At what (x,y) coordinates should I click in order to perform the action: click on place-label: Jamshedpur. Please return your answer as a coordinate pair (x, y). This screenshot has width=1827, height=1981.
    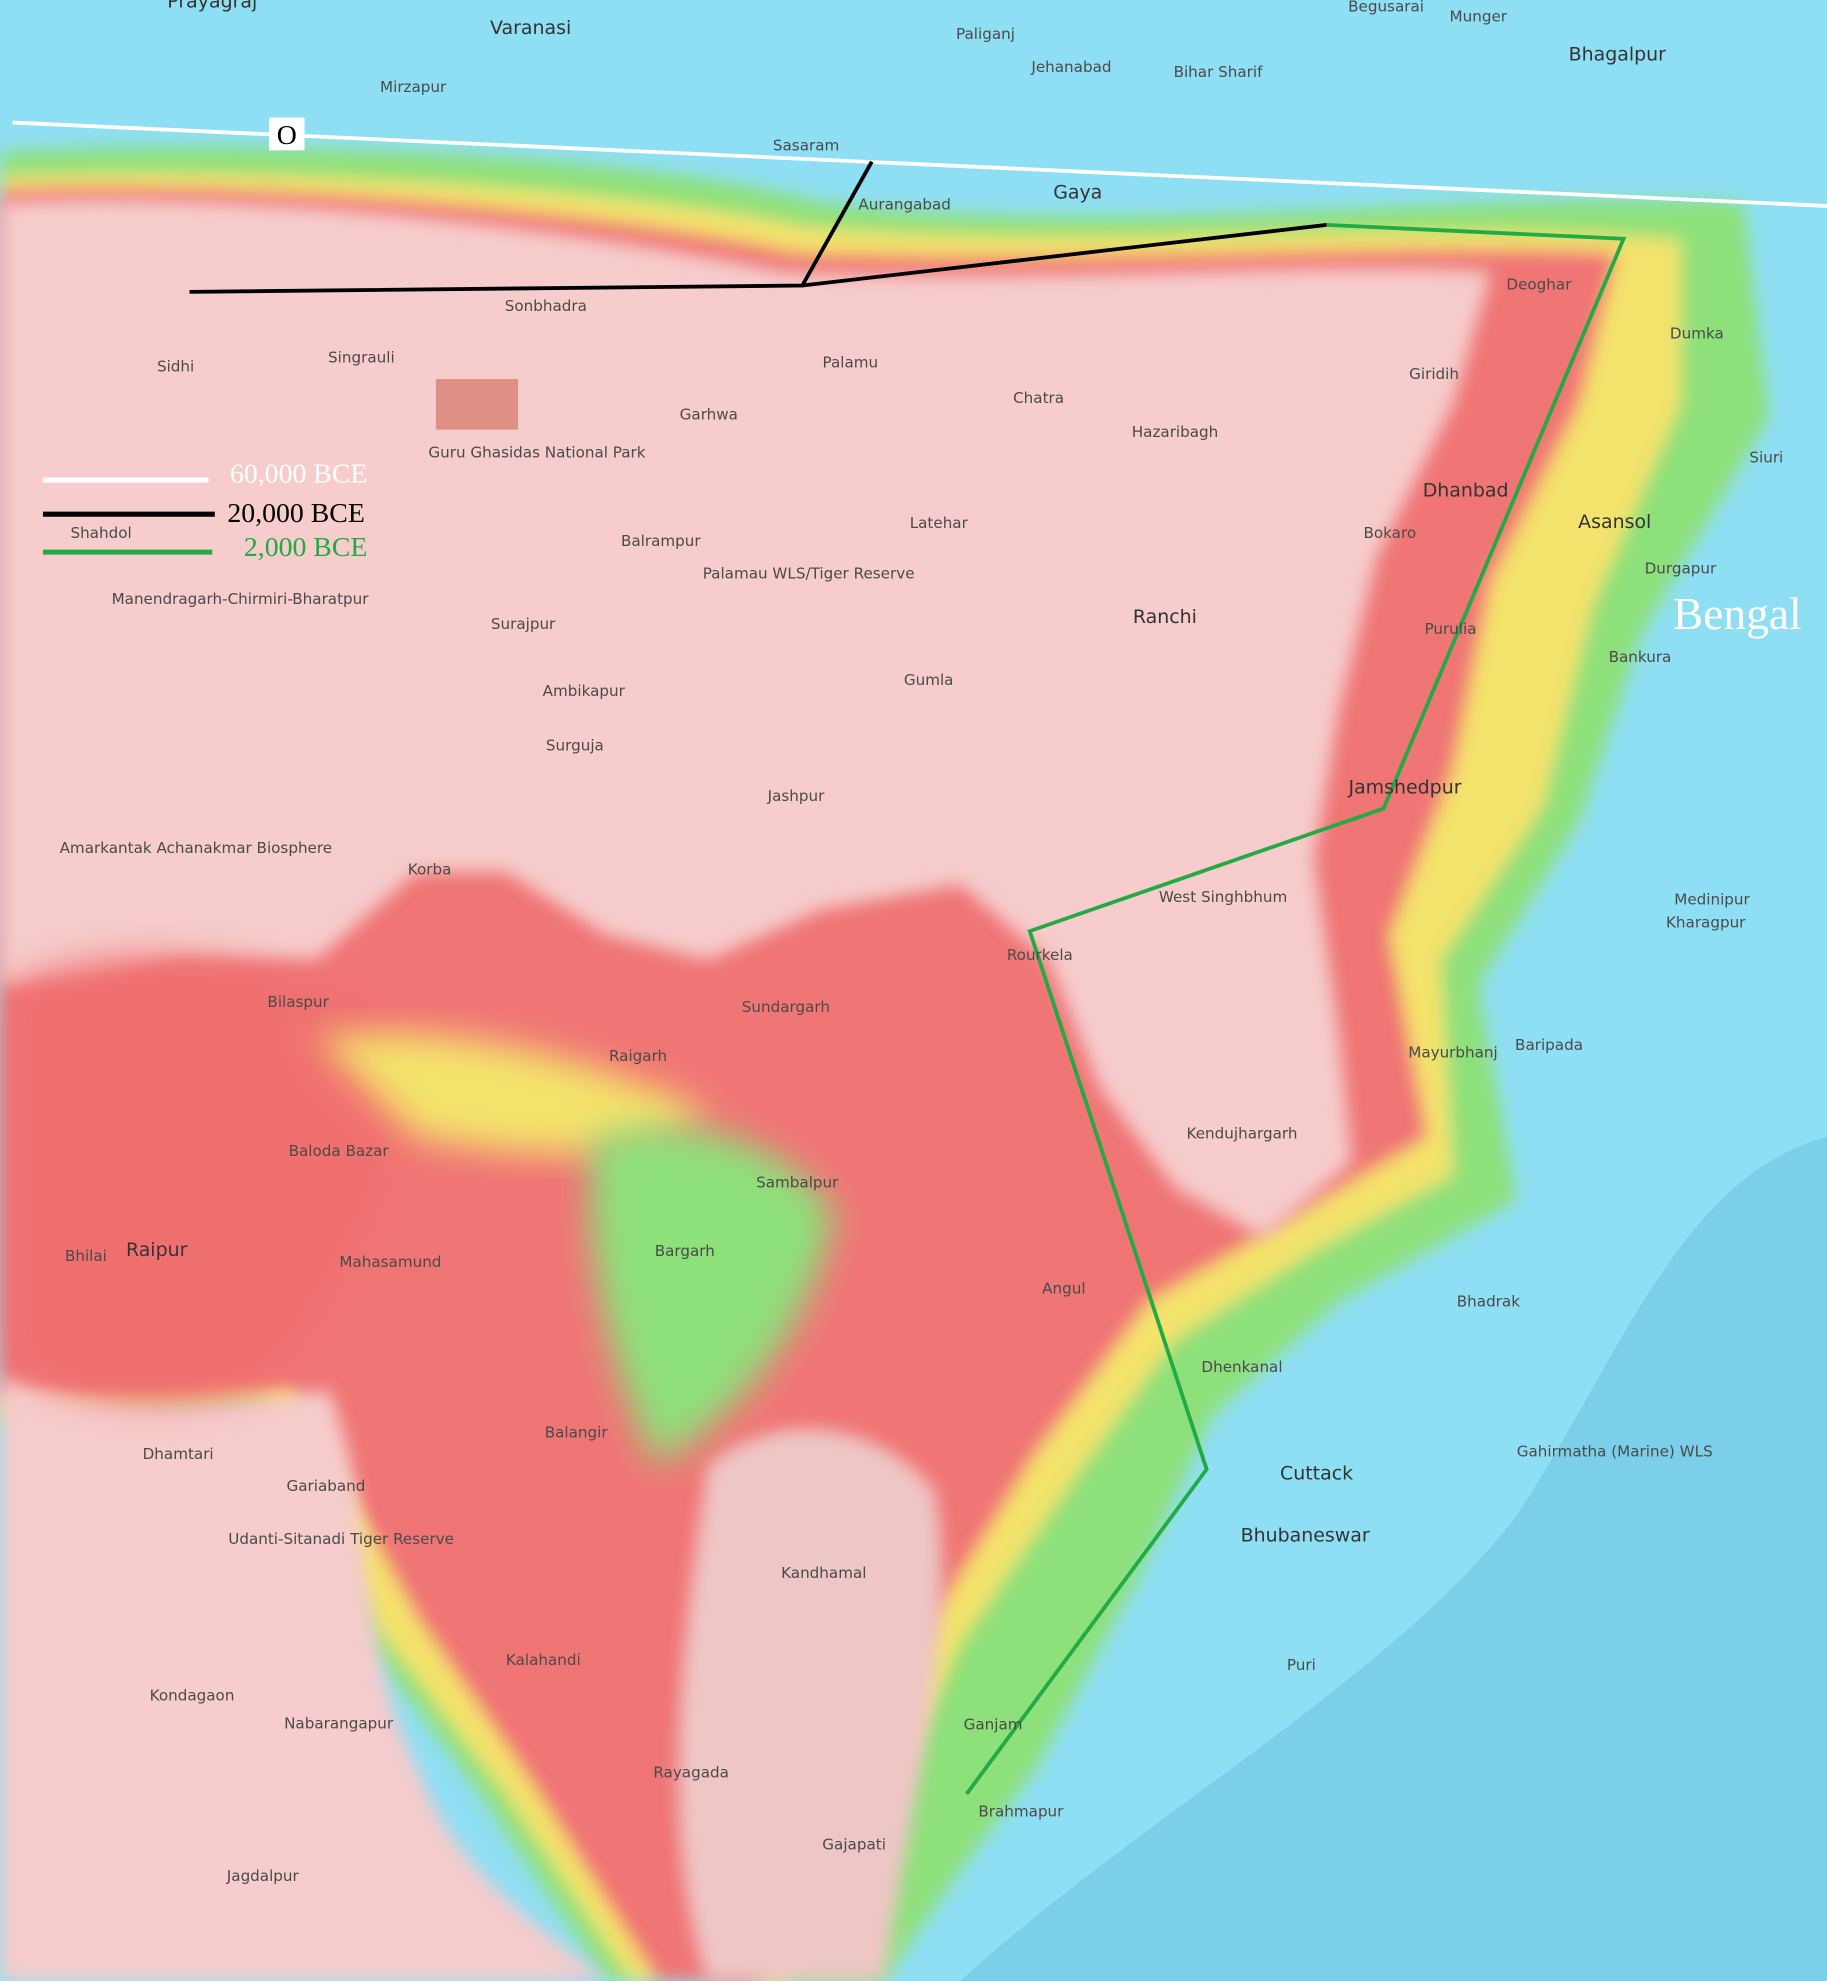
    Looking at the image, I should click on (1404, 787).